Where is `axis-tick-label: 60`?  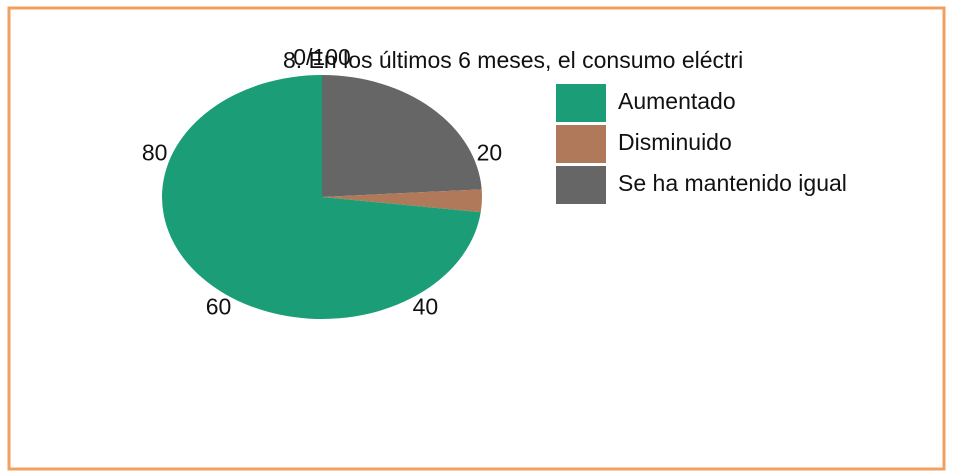
axis-tick-label: 60 is located at coordinates (219, 307).